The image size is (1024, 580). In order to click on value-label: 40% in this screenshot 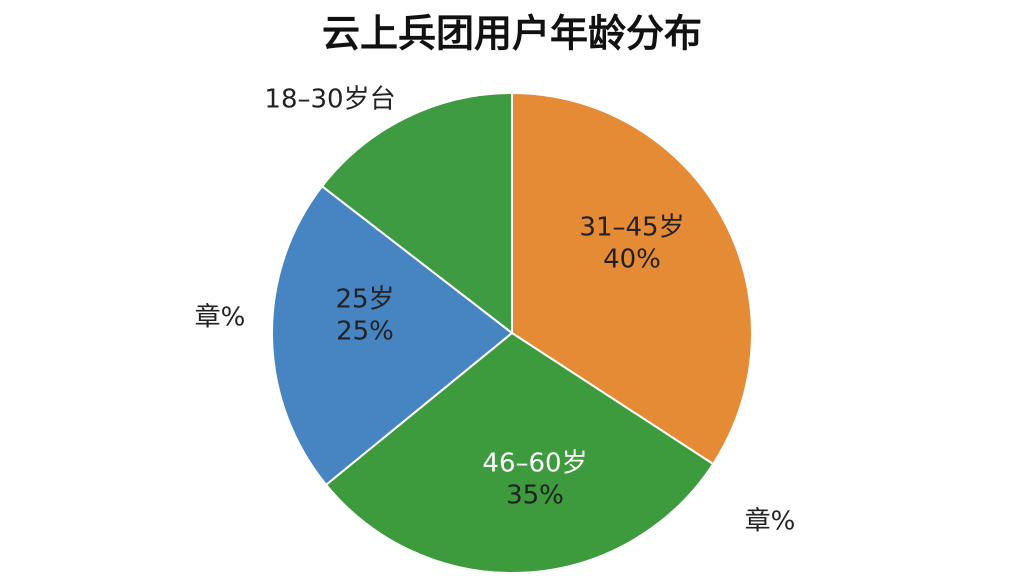, I will do `click(632, 260)`.